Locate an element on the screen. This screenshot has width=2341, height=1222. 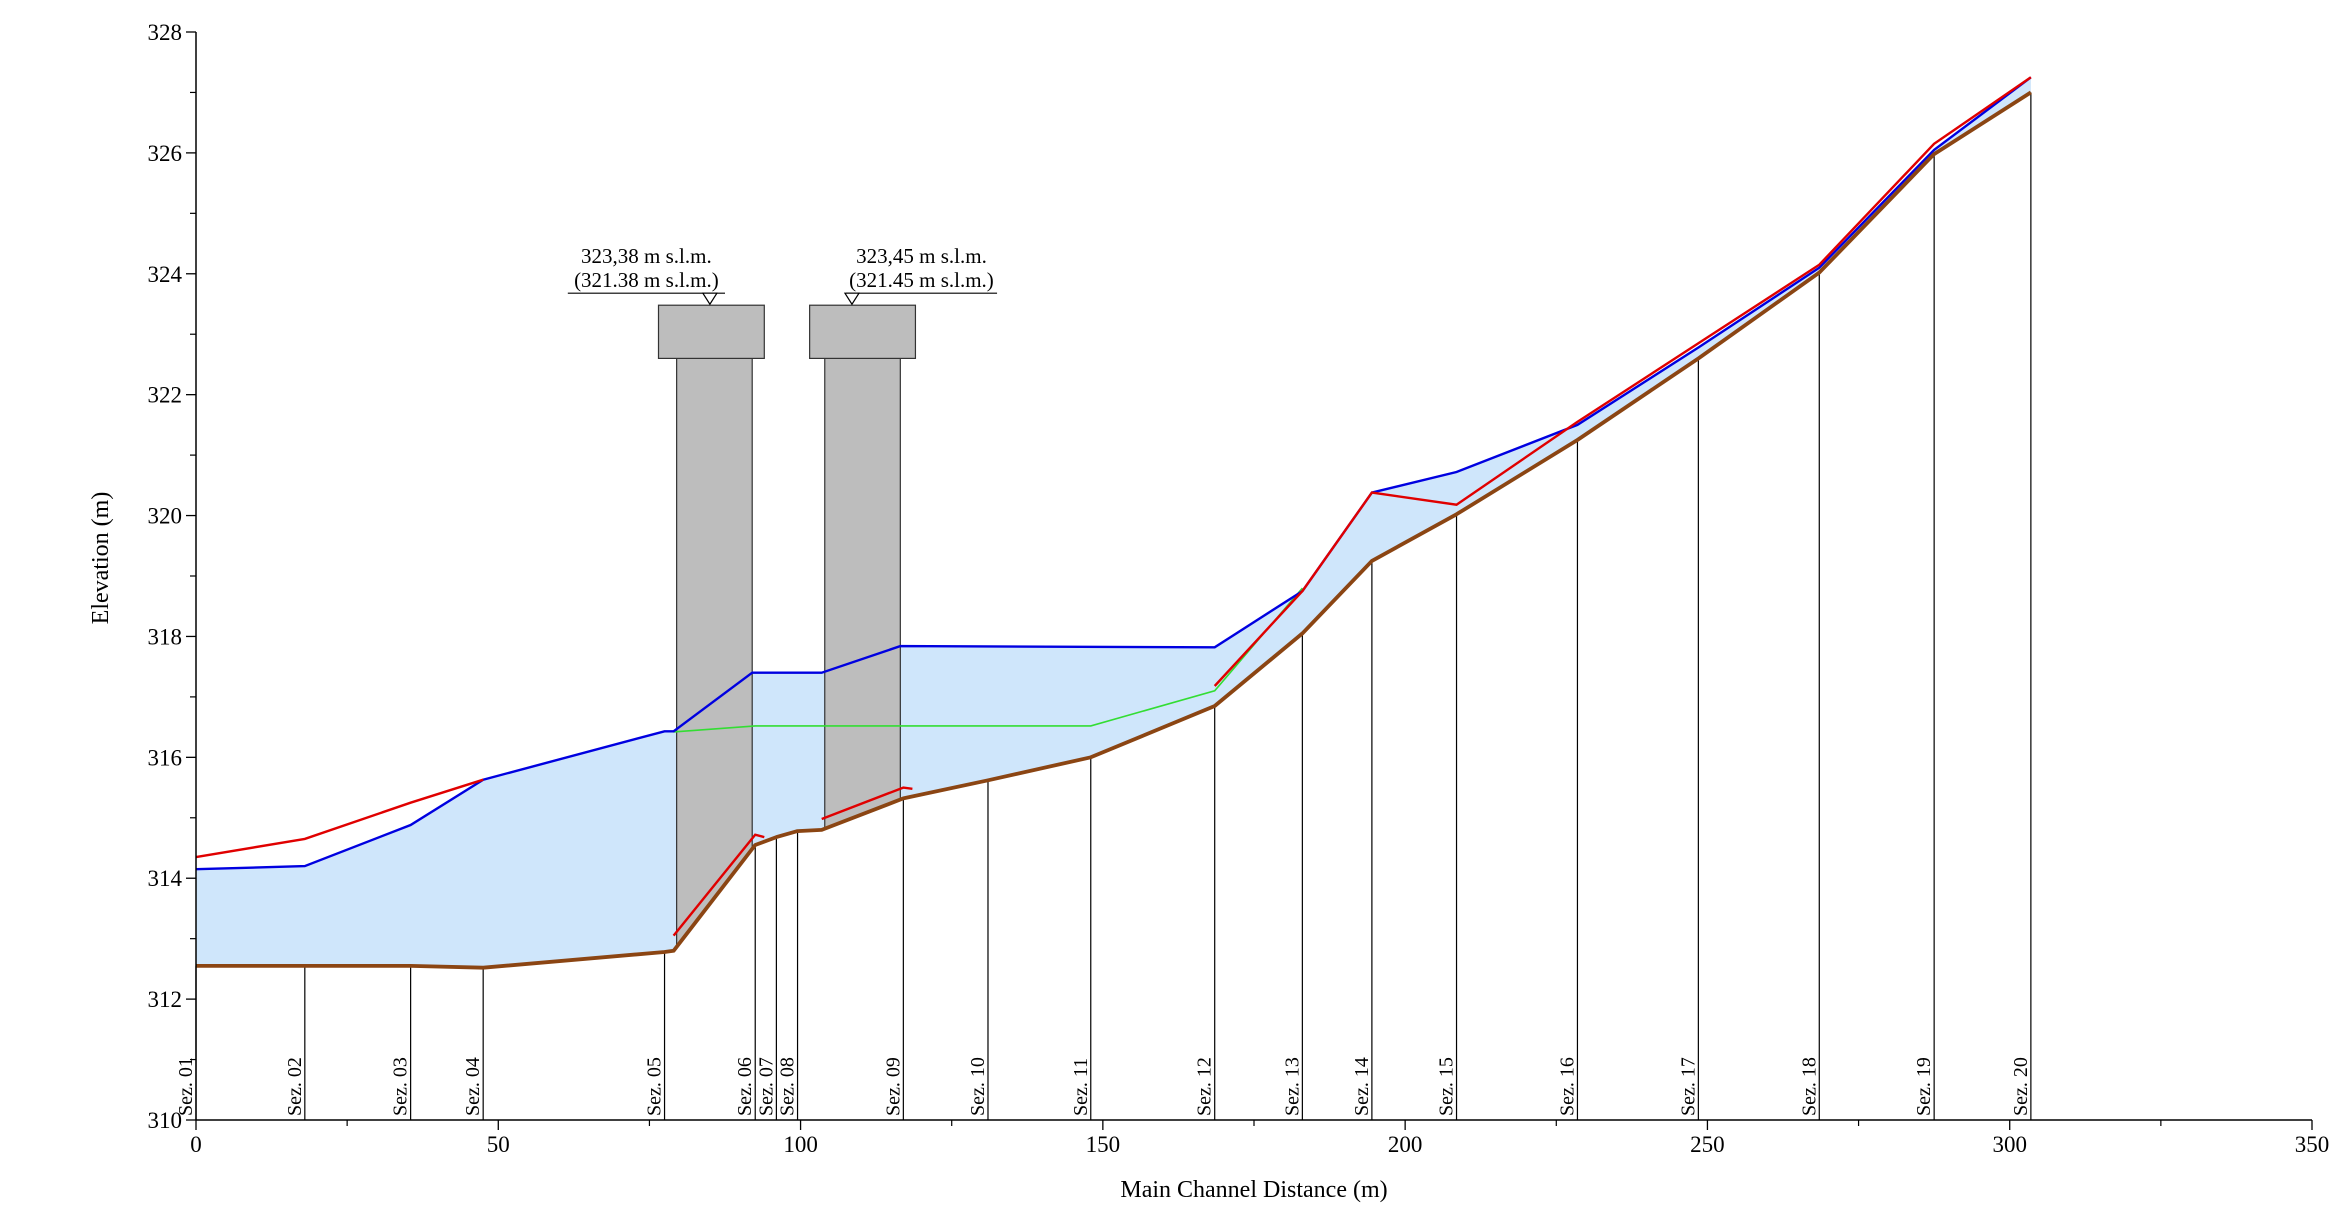
x-tick-label-200: 200 is located at coordinates (1405, 1144).